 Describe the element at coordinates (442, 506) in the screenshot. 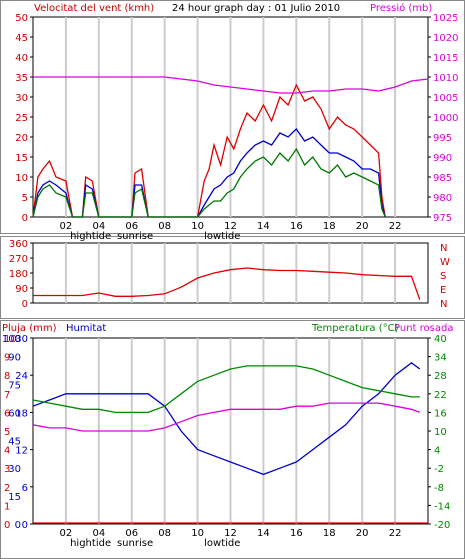

I see `y-temperature-tick-label: -14` at that location.